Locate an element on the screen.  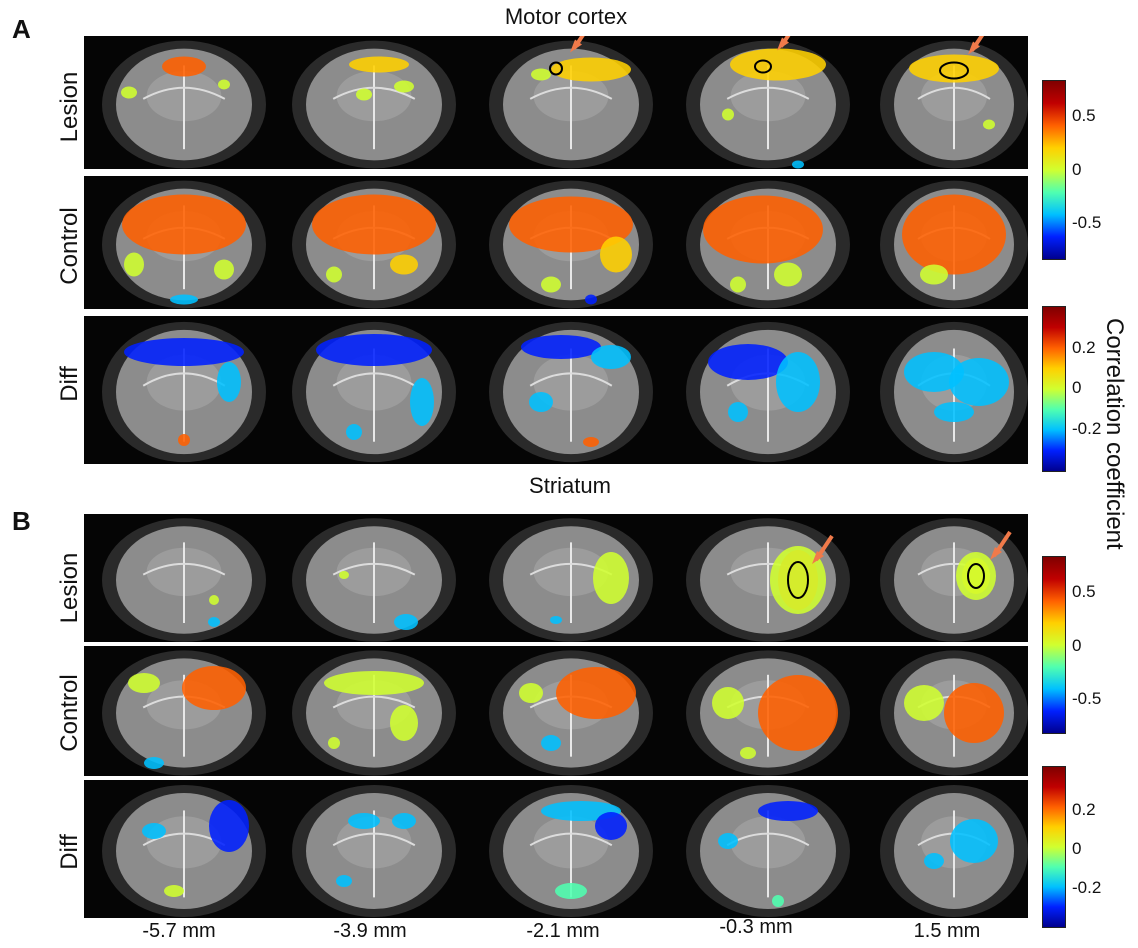
image-strip-a-control is located at coordinates (556, 242).